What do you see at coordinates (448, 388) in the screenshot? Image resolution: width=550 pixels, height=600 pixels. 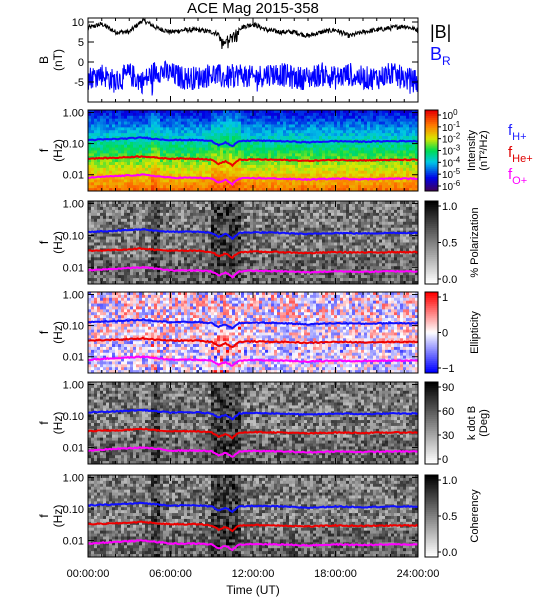 I see `colorbar-tick-label: 90` at bounding box center [448, 388].